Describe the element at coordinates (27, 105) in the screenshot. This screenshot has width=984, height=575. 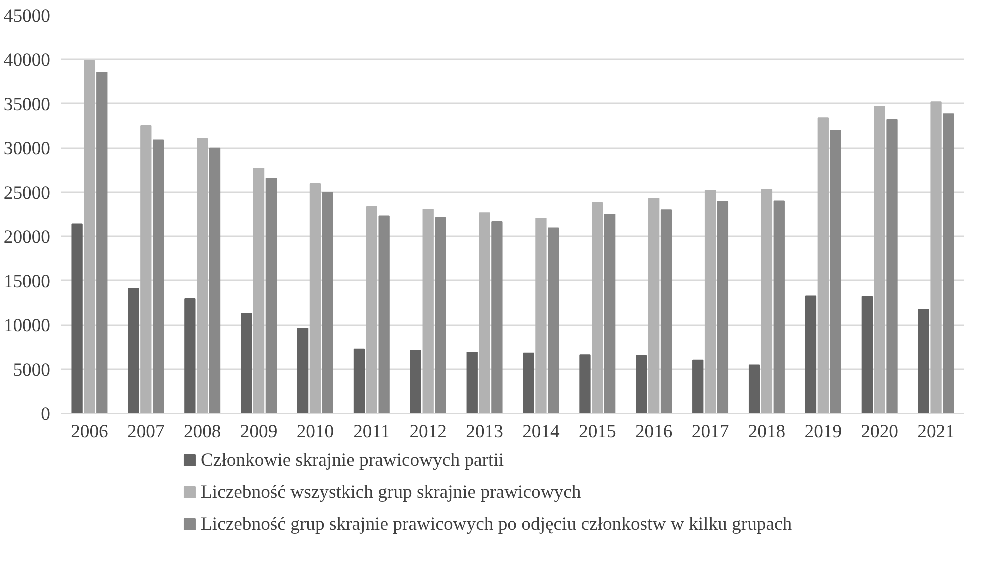
I see `y-tick-label: 35000` at that location.